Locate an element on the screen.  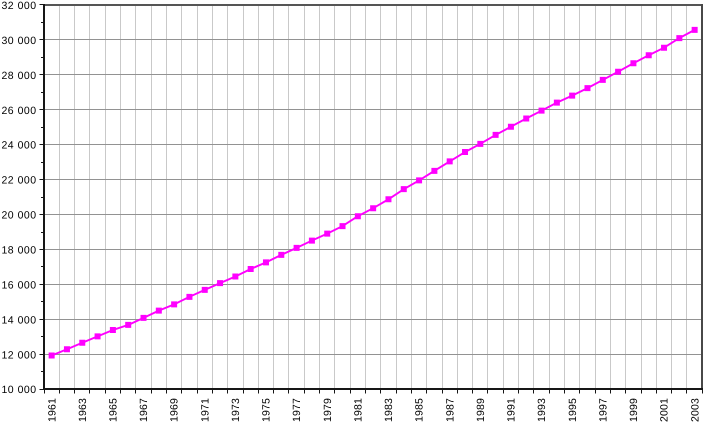
svg-text: 14 000 is located at coordinates (18, 320).